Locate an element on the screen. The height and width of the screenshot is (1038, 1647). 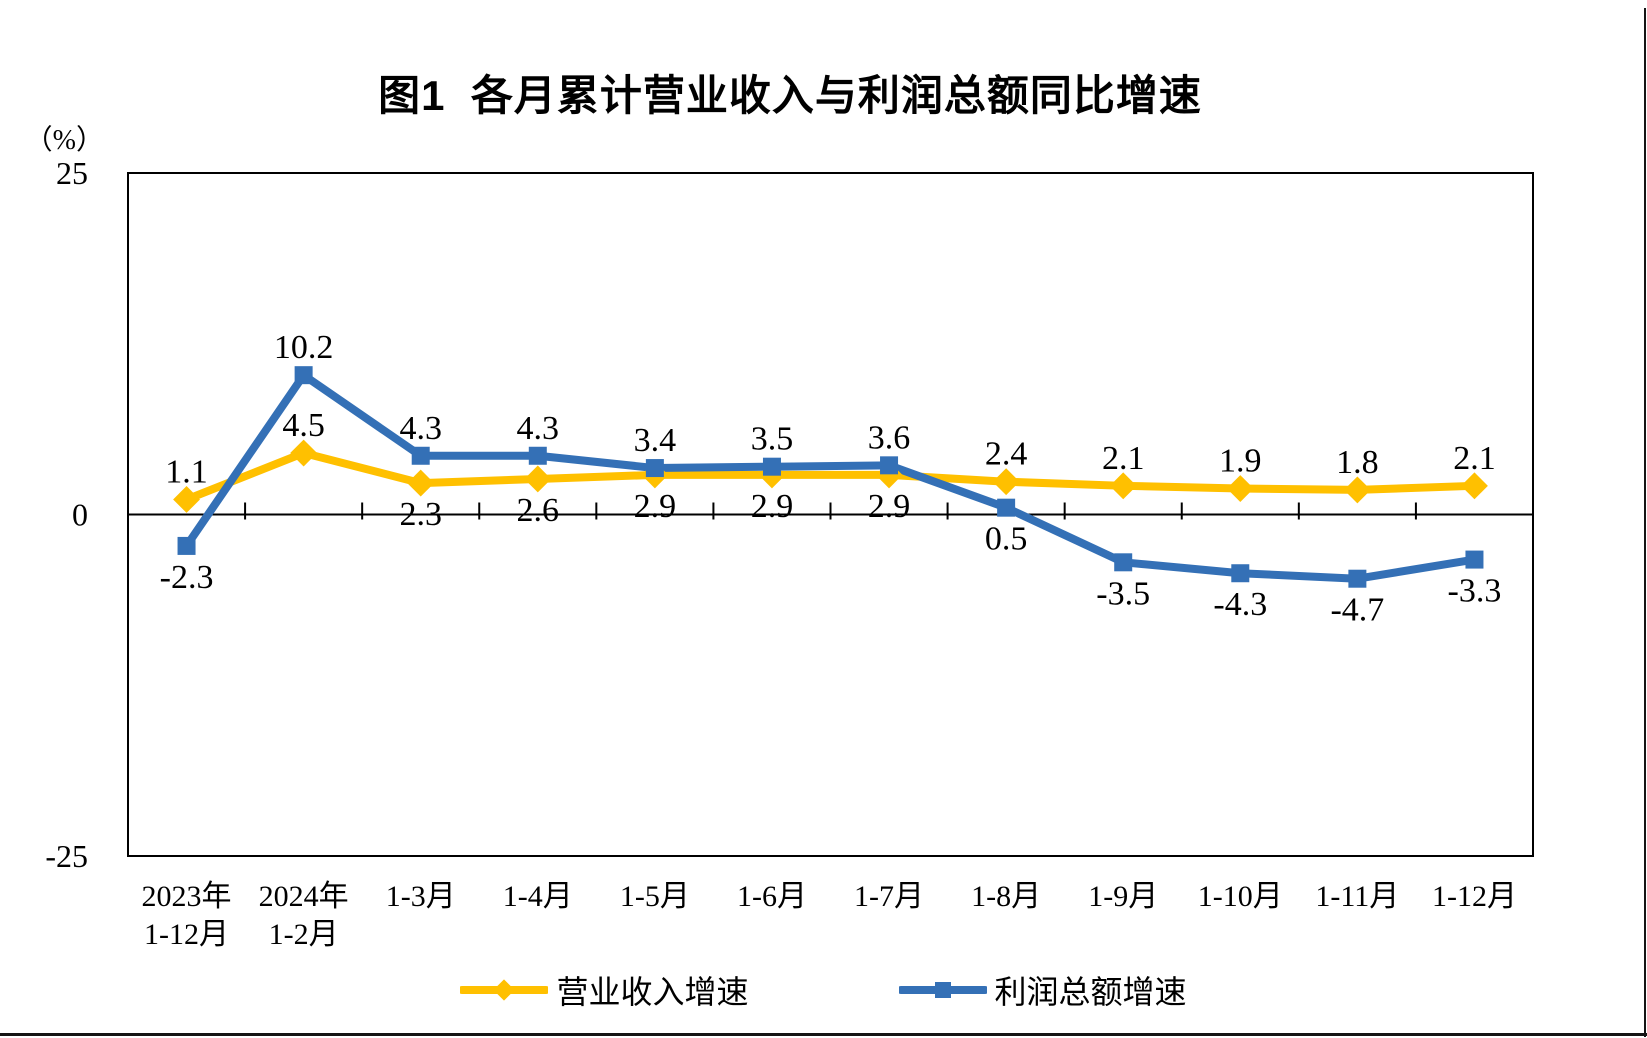
svg-text: 4.5 is located at coordinates (303, 425).